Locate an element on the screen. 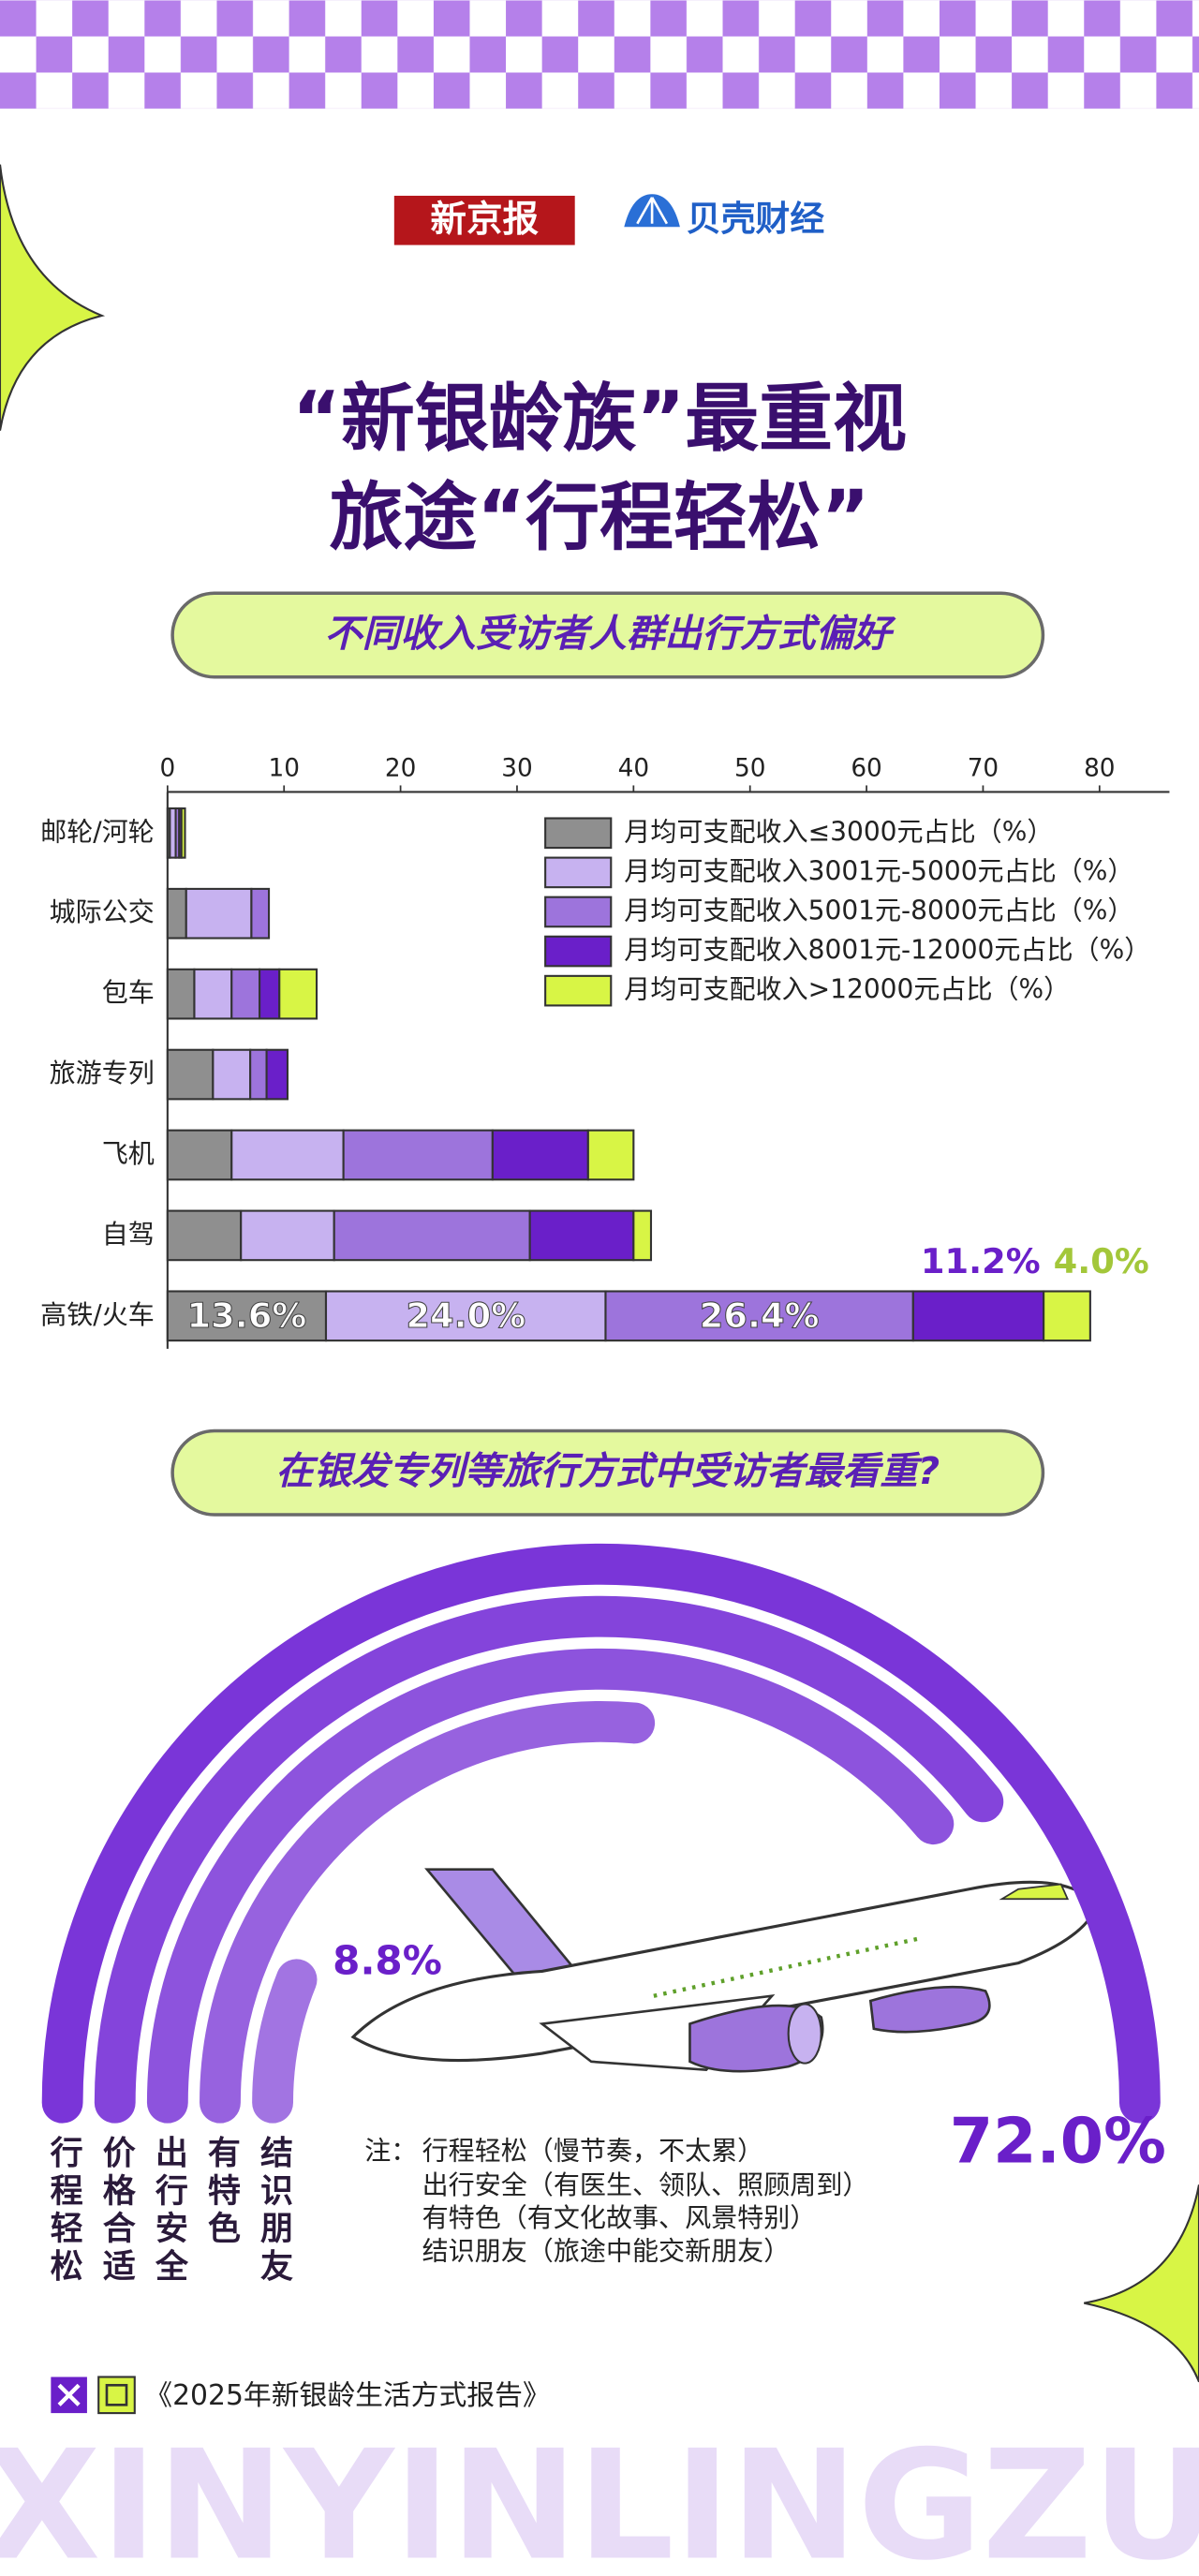 The image size is (1199, 2576). y-tick-label: 高铁/火车 is located at coordinates (97, 1315).